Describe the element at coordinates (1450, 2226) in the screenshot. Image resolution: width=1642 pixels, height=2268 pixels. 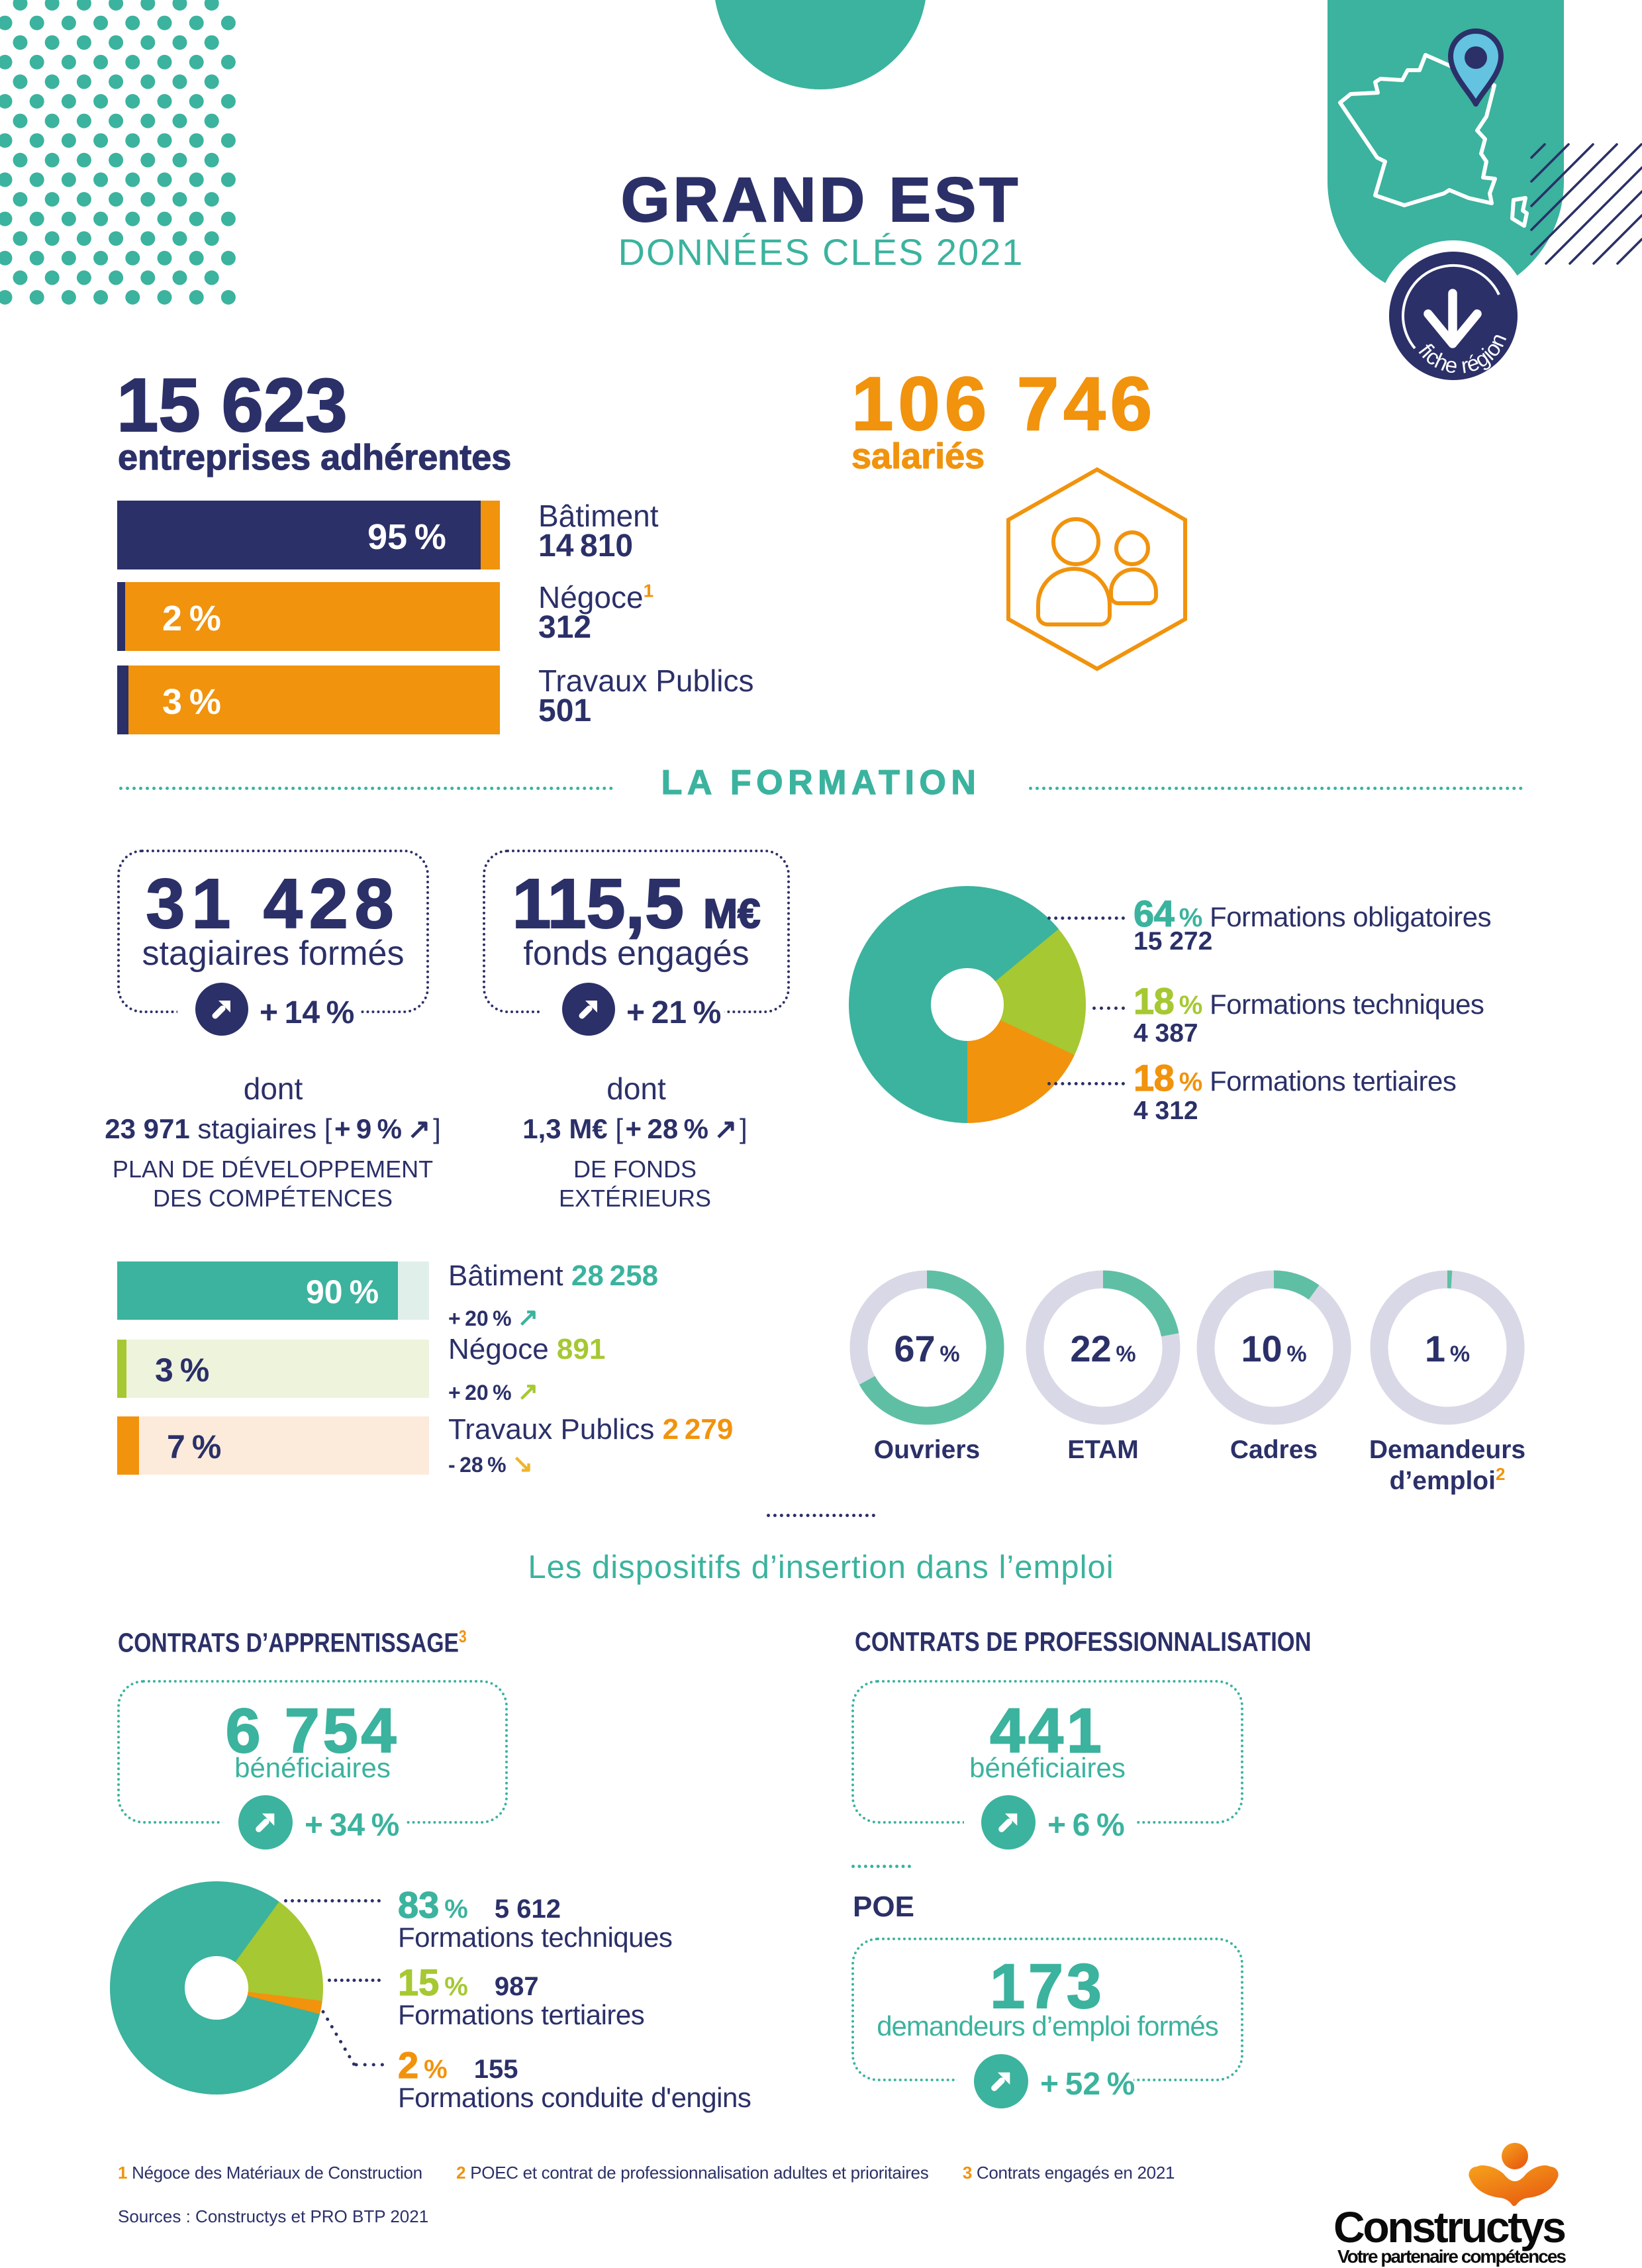
I see `svg-text: Constructys` at that location.